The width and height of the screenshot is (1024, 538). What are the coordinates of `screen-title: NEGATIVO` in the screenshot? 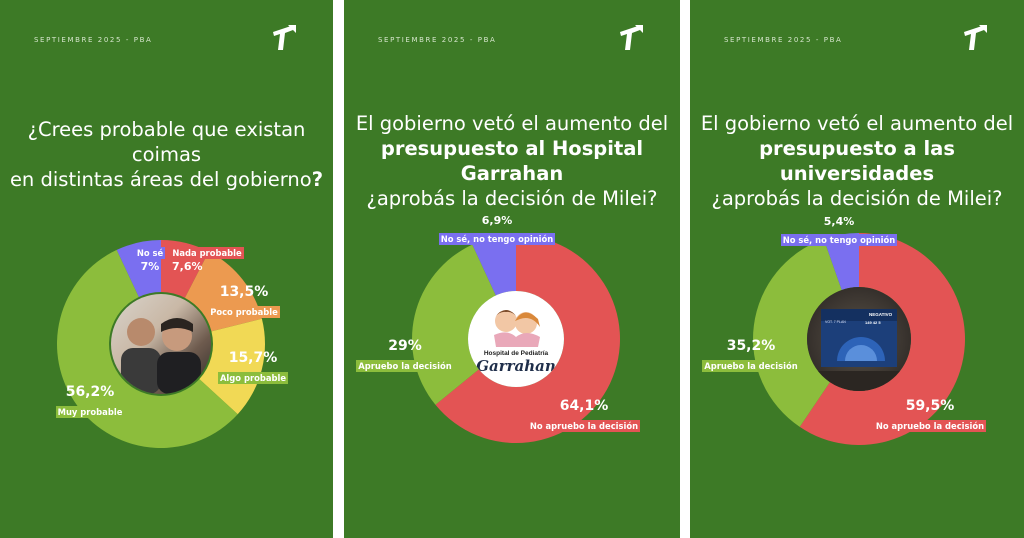 It's located at (881, 314).